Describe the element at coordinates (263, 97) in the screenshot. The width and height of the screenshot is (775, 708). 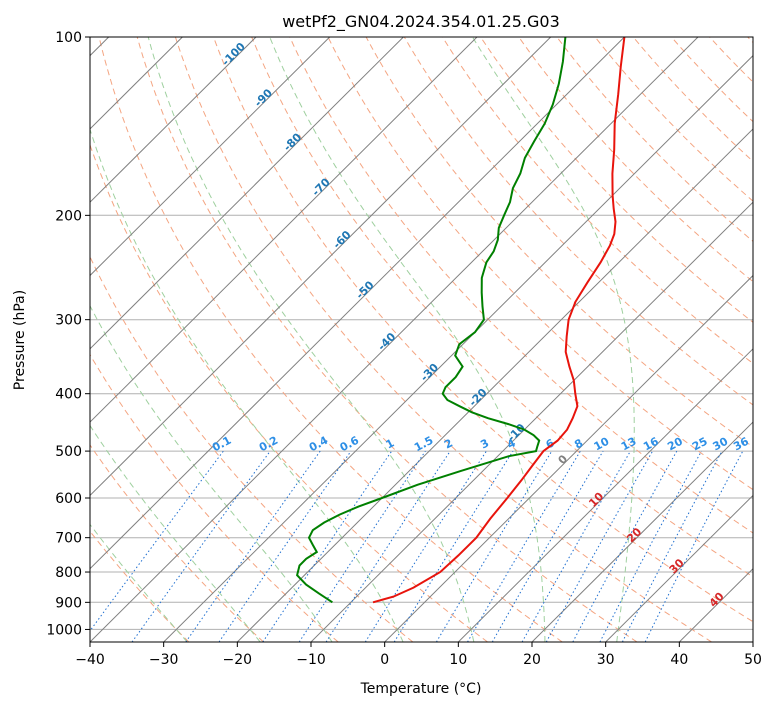
I see `isotherm-label: -90` at that location.